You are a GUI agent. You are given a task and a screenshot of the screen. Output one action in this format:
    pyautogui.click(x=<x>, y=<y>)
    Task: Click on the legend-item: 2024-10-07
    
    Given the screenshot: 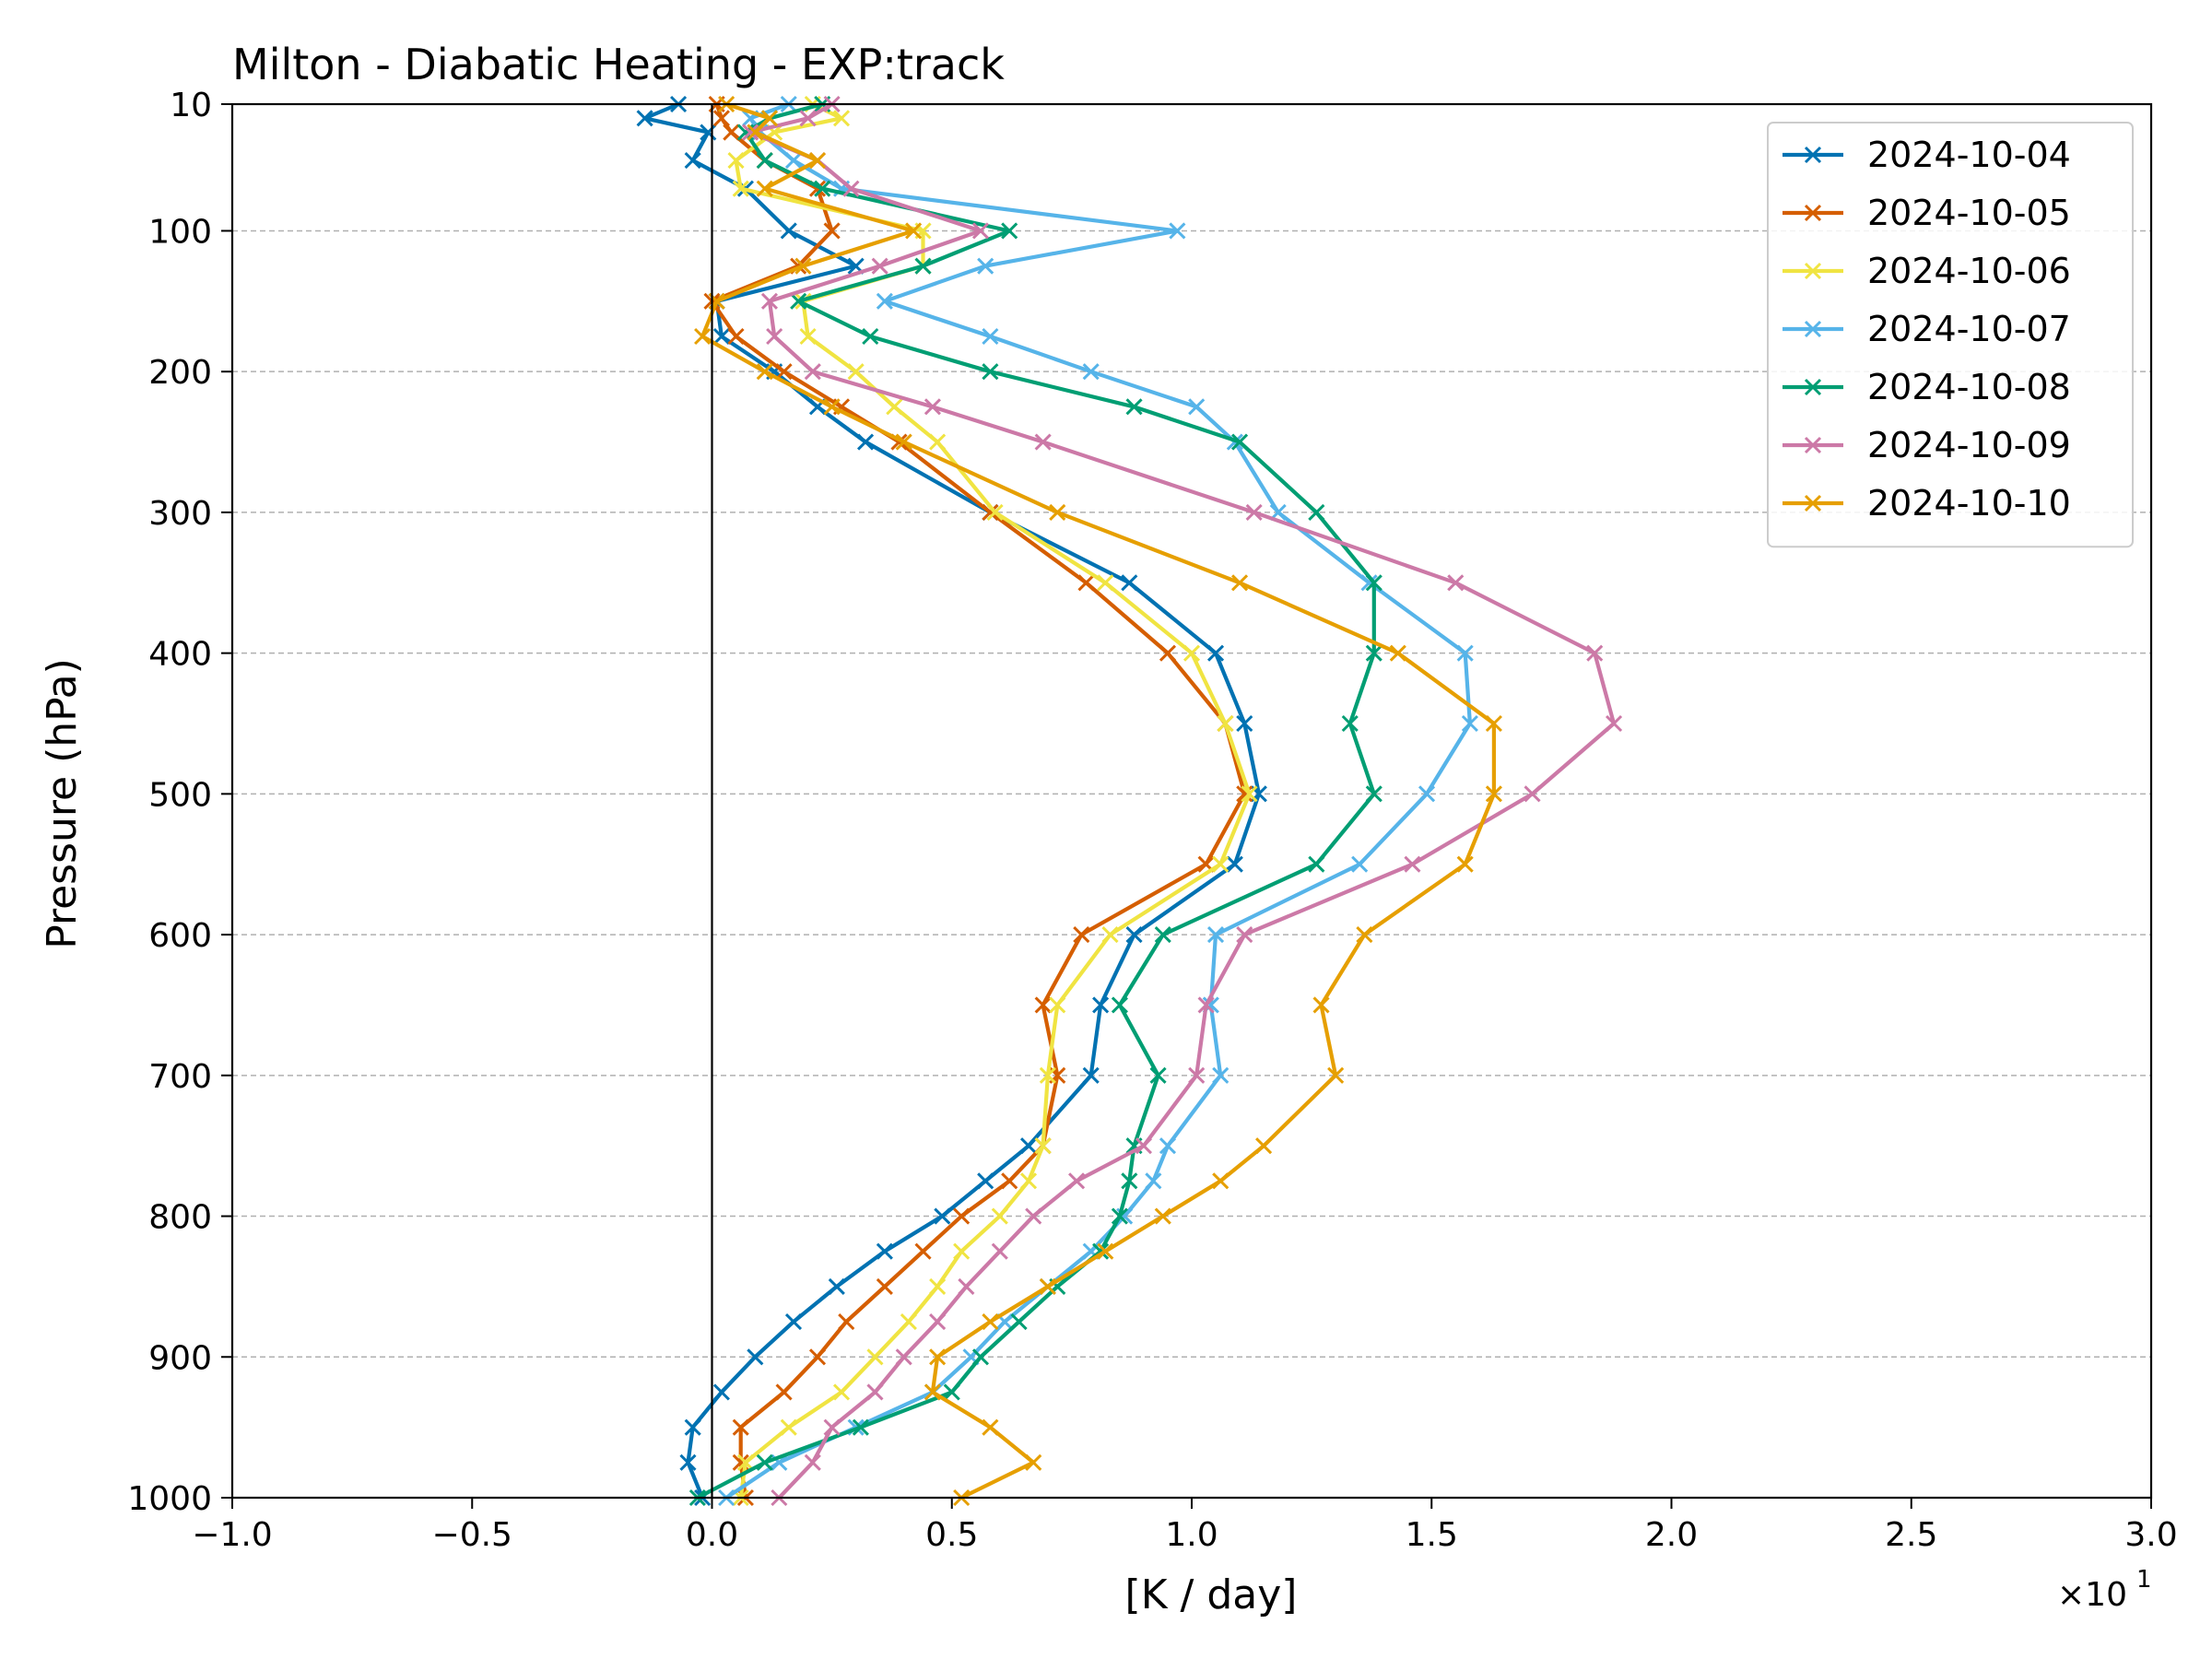 What is the action you would take?
    pyautogui.click(x=1927, y=329)
    